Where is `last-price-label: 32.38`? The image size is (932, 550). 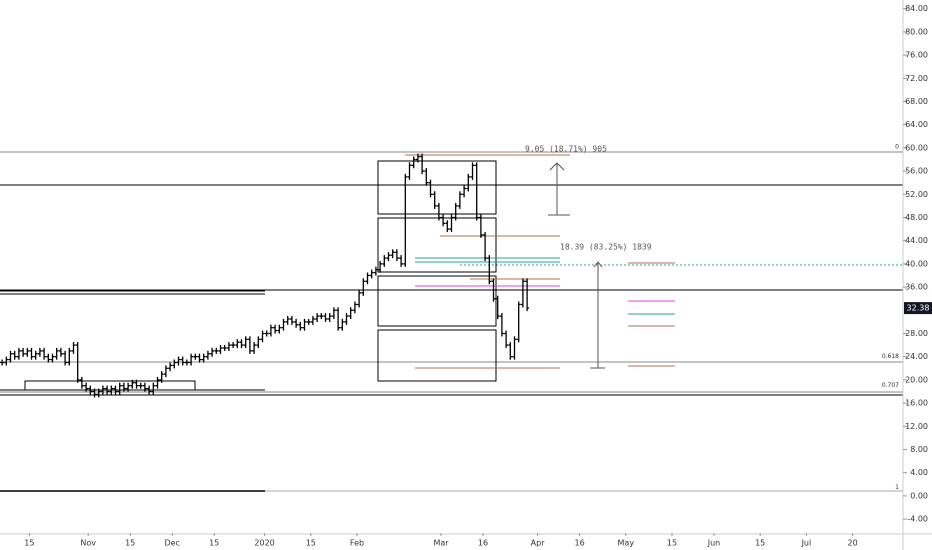 last-price-label: 32.38 is located at coordinates (918, 308).